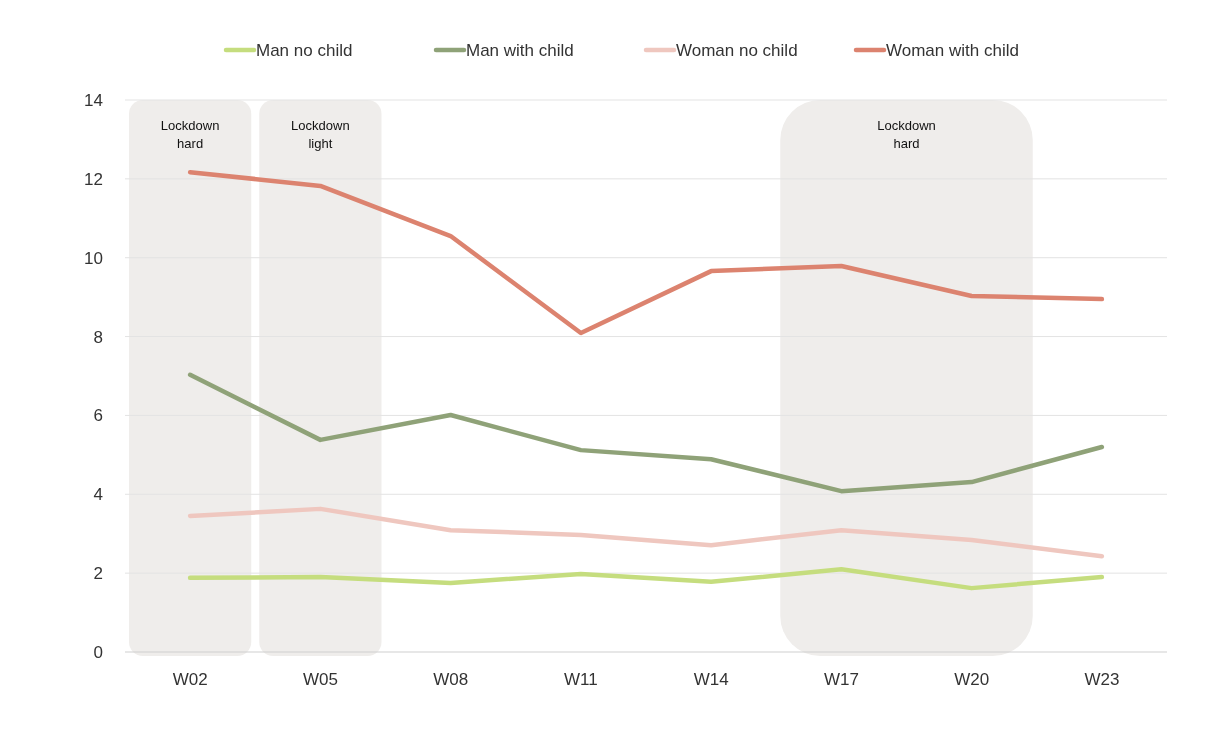 This screenshot has width=1212, height=740. I want to click on x-tick-label: W05, so click(320, 679).